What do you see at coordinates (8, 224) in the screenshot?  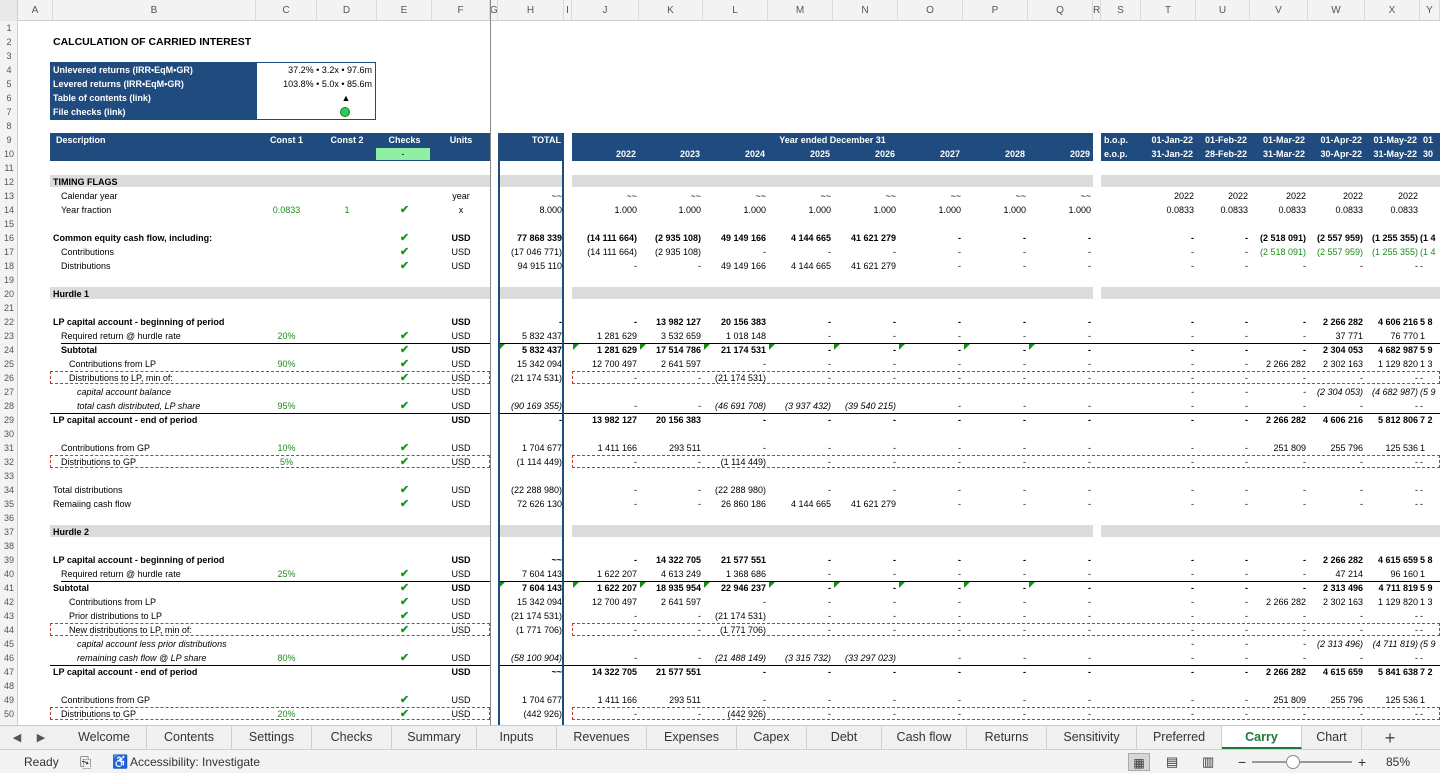 I see `row-header: 15` at bounding box center [8, 224].